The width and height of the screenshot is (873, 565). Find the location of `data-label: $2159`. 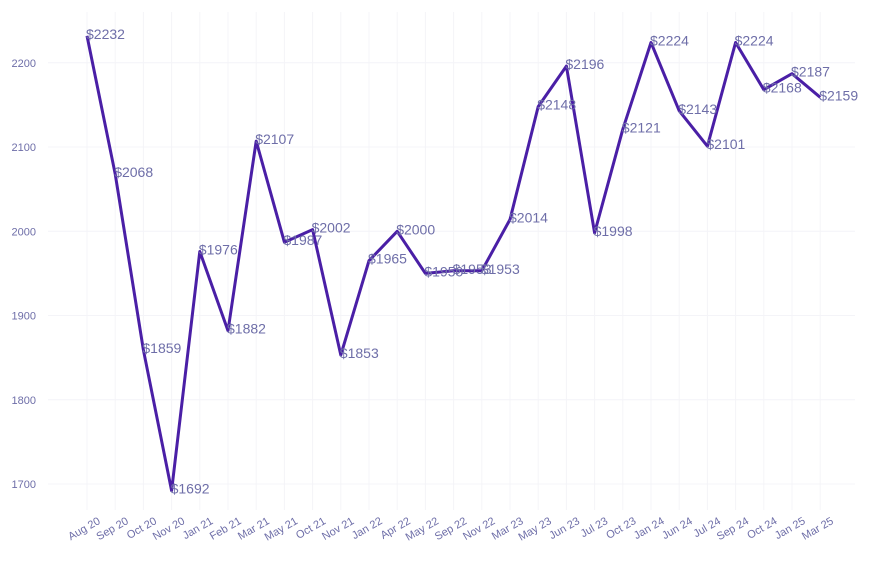

data-label: $2159 is located at coordinates (838, 95).